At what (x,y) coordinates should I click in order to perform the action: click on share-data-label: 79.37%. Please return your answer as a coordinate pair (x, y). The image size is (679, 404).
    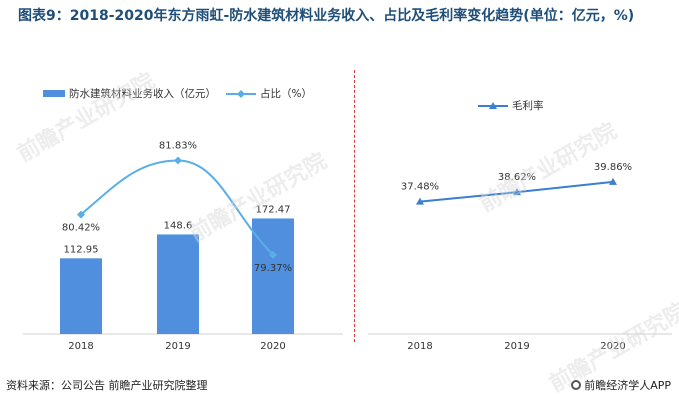
    Looking at the image, I should click on (273, 268).